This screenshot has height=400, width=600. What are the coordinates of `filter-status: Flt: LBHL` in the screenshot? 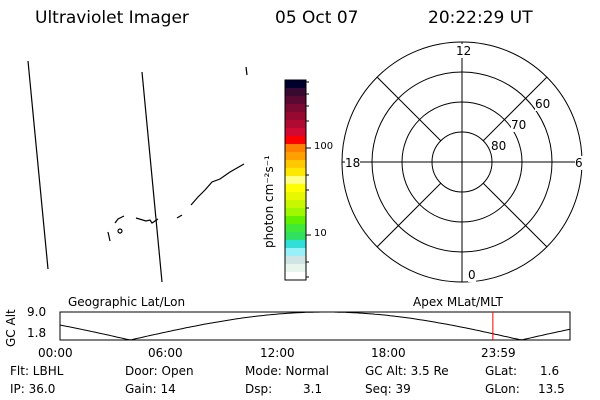 It's located at (37, 371).